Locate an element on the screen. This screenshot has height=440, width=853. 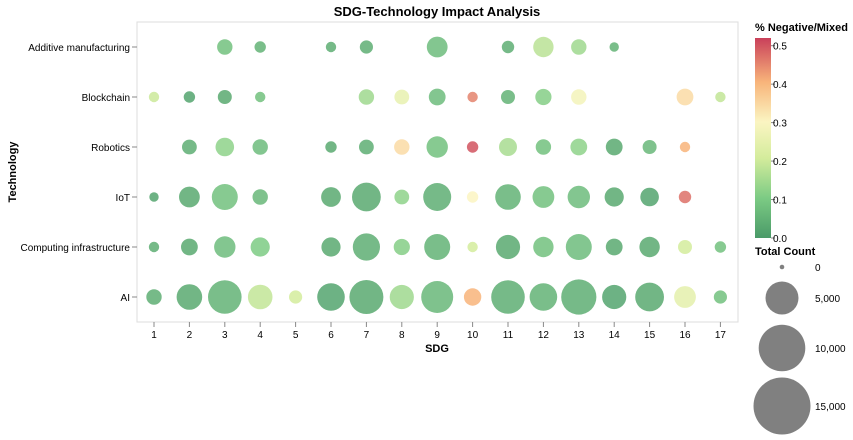
x-tick-label: 14 is located at coordinates (615, 335).